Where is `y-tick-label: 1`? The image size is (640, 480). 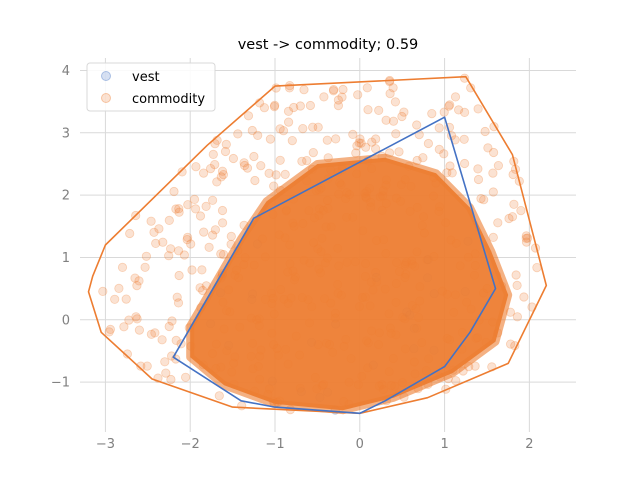
y-tick-label: 1 is located at coordinates (66, 258).